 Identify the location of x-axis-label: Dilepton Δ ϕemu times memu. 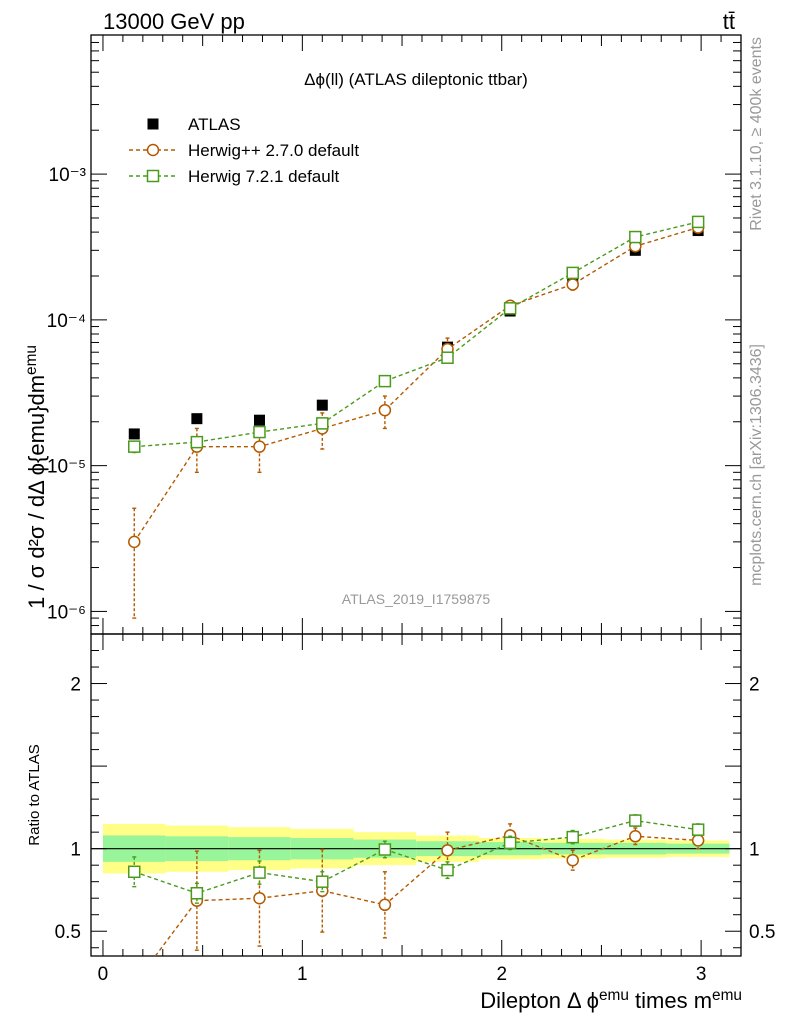
(611, 1000).